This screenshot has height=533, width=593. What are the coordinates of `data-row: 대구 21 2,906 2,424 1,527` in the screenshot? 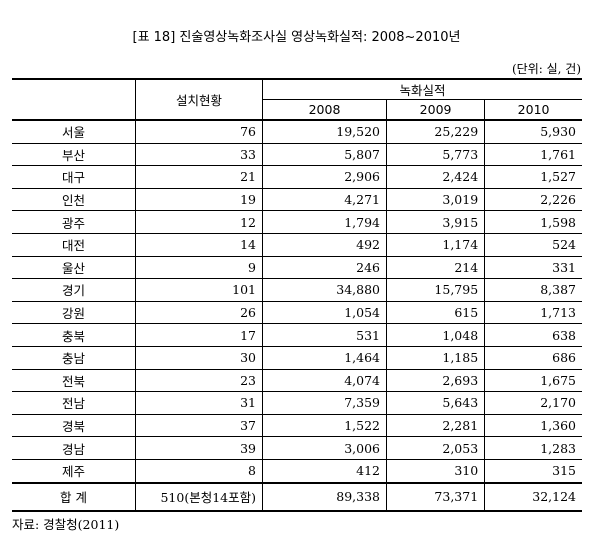 It's located at (297, 177).